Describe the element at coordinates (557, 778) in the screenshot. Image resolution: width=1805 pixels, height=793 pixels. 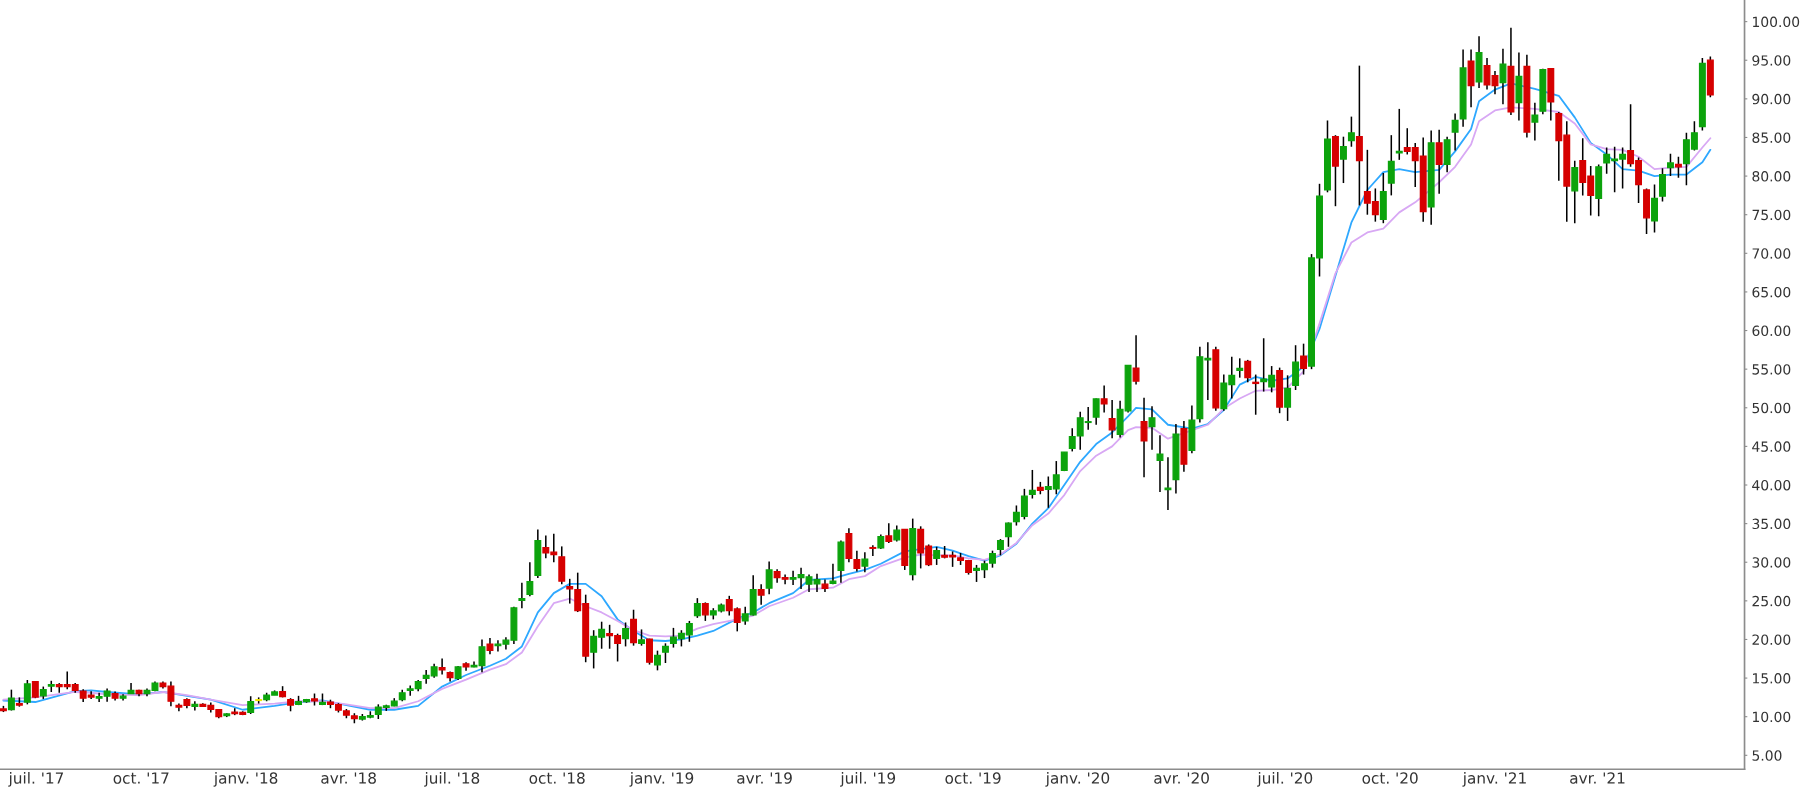
I see `x-tick-label: oct. '18` at that location.